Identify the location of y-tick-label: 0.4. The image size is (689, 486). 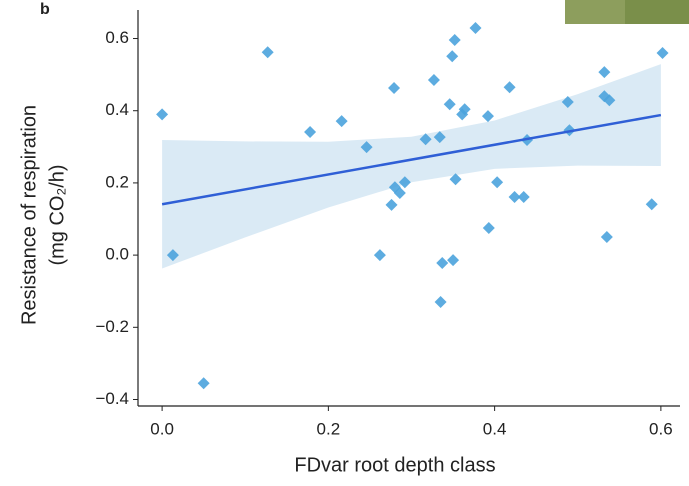
(117, 109).